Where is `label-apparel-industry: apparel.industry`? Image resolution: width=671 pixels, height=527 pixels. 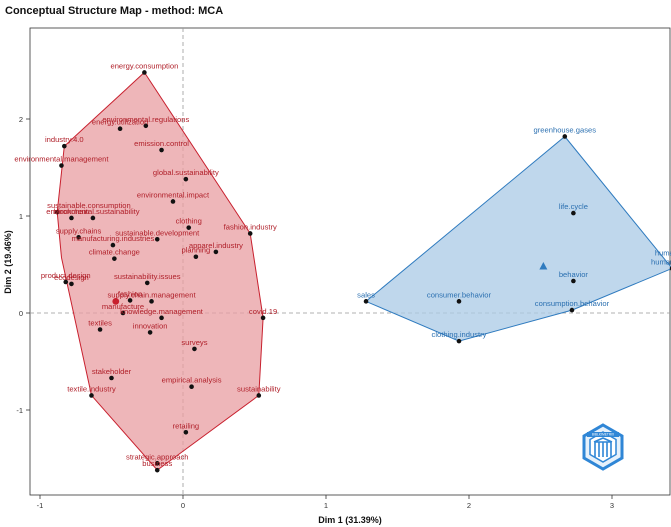 label-apparel-industry: apparel.industry is located at coordinates (216, 245).